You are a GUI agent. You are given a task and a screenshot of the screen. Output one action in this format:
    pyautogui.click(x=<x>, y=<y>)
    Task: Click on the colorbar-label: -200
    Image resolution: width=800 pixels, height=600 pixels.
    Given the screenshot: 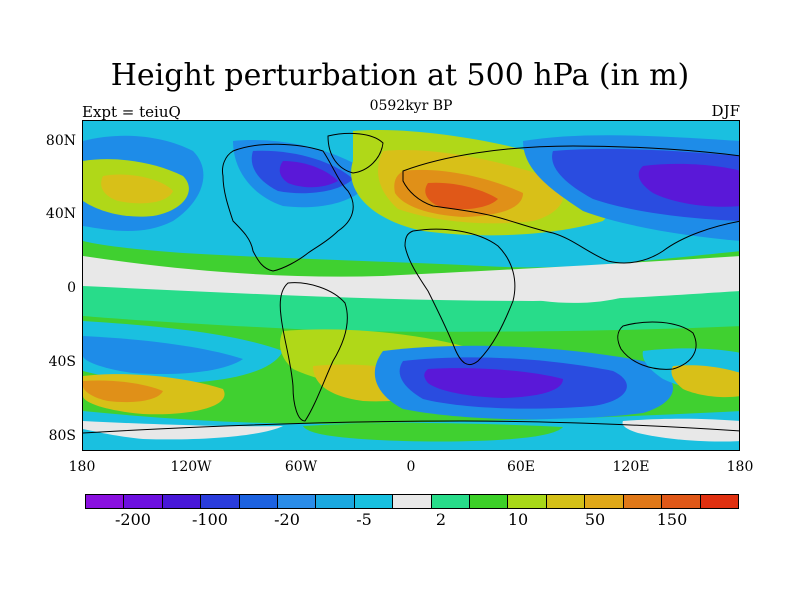 What is the action you would take?
    pyautogui.click(x=133, y=519)
    